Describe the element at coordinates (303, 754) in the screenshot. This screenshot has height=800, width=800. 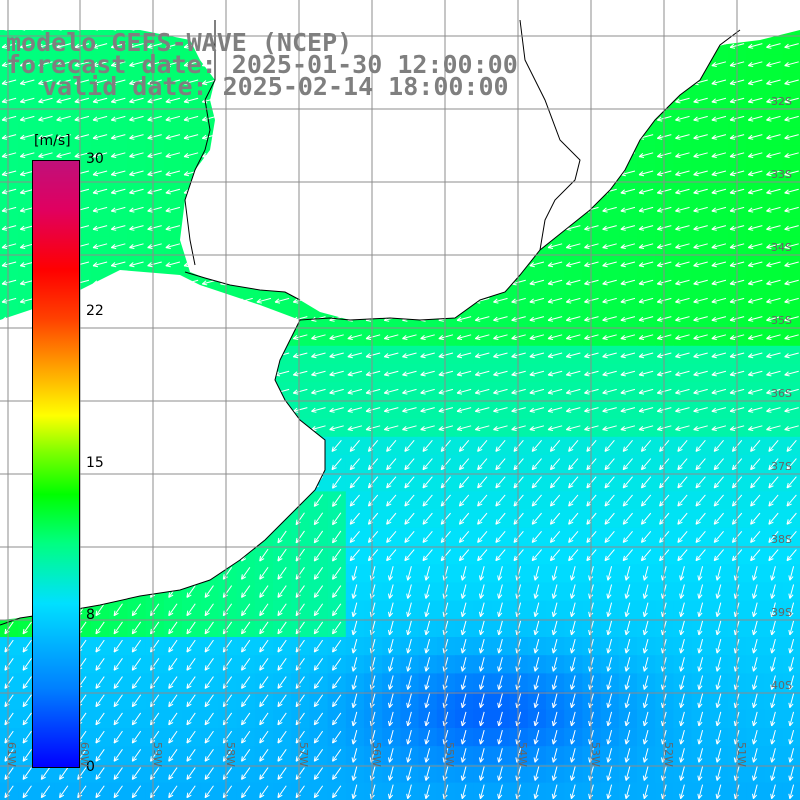
I see `longitude-label: 57W` at that location.